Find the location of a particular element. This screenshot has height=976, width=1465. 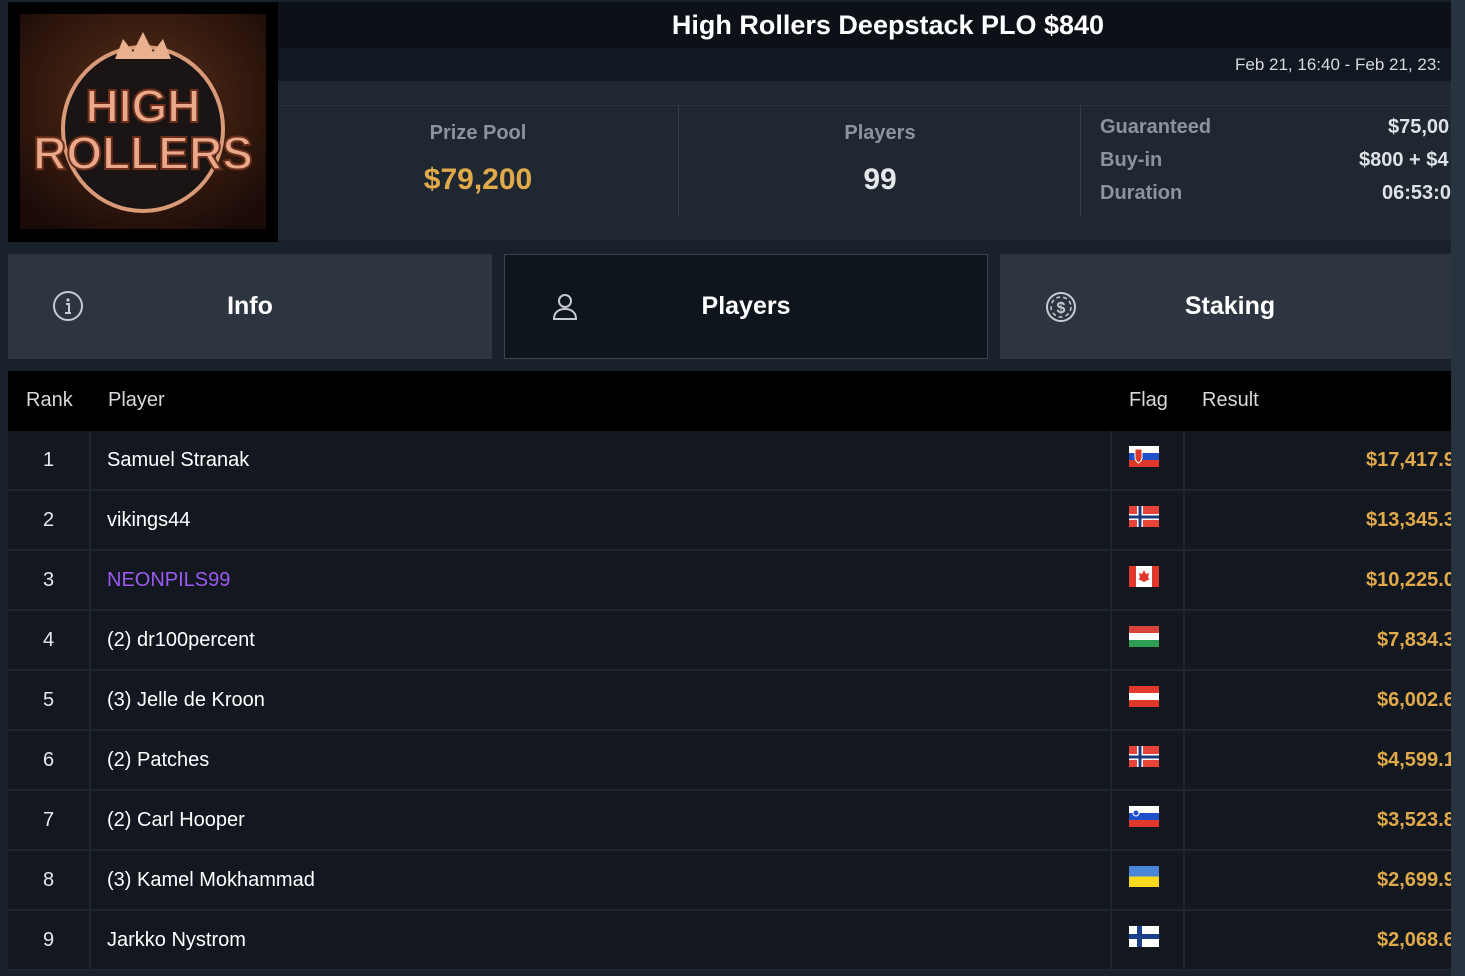

result-cell: $13,345.39 is located at coordinates (1408, 520).